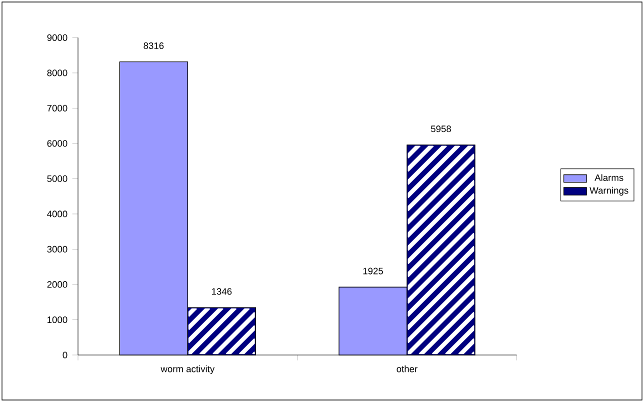  Describe the element at coordinates (222, 291) in the screenshot. I see `data-label: 1346` at that location.